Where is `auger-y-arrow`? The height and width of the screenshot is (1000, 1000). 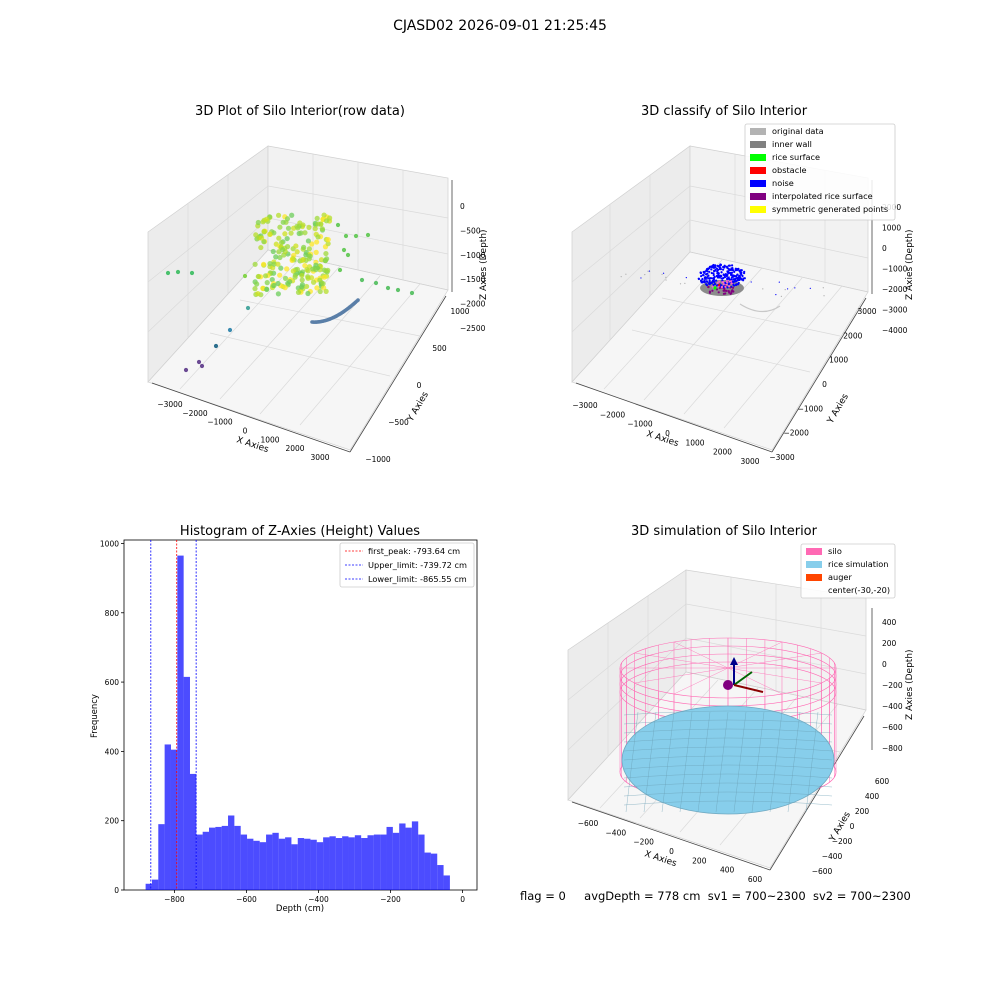
auger-y-arrow is located at coordinates (743, 678).